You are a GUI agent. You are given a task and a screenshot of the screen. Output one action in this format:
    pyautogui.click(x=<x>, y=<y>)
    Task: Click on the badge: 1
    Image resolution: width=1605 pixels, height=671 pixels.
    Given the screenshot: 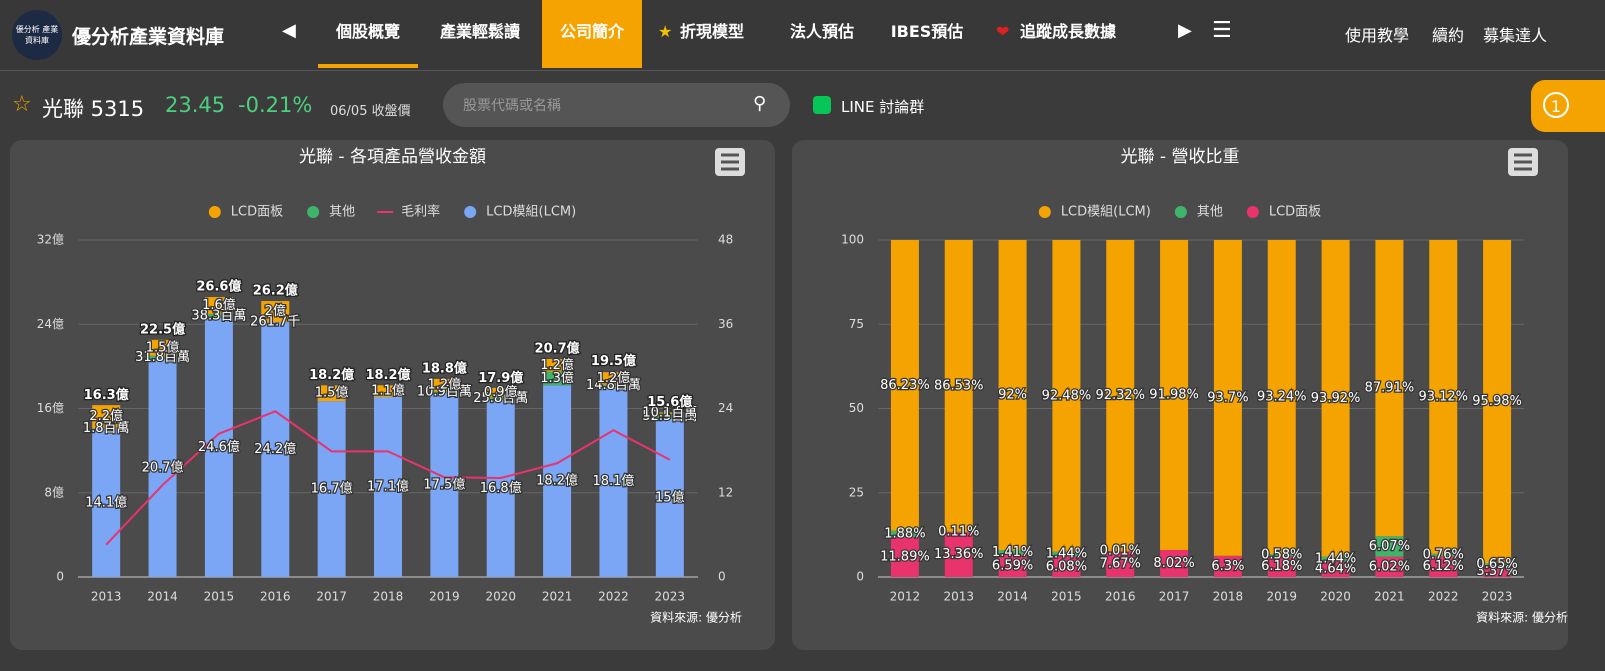 What is the action you would take?
    pyautogui.click(x=1556, y=105)
    